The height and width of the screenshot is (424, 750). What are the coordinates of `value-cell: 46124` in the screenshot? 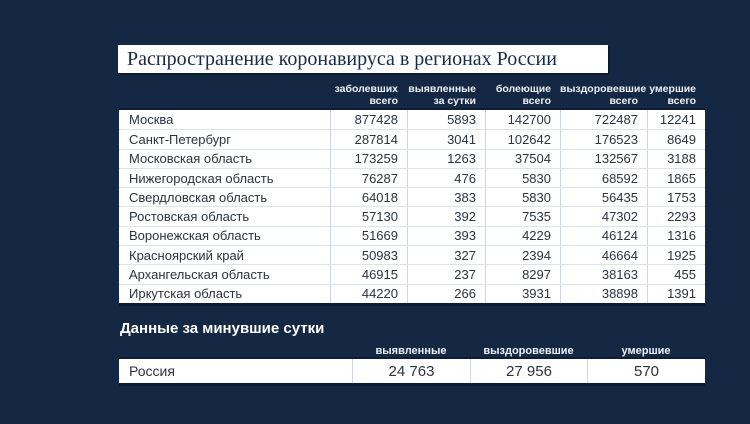 It's located at (603, 236).